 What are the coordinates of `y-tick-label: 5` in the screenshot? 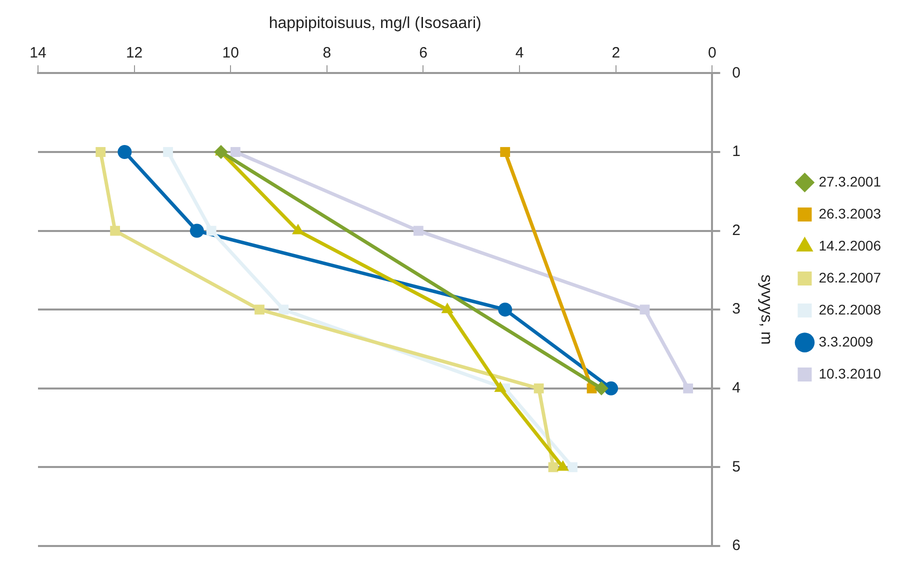 It's located at (736, 467).